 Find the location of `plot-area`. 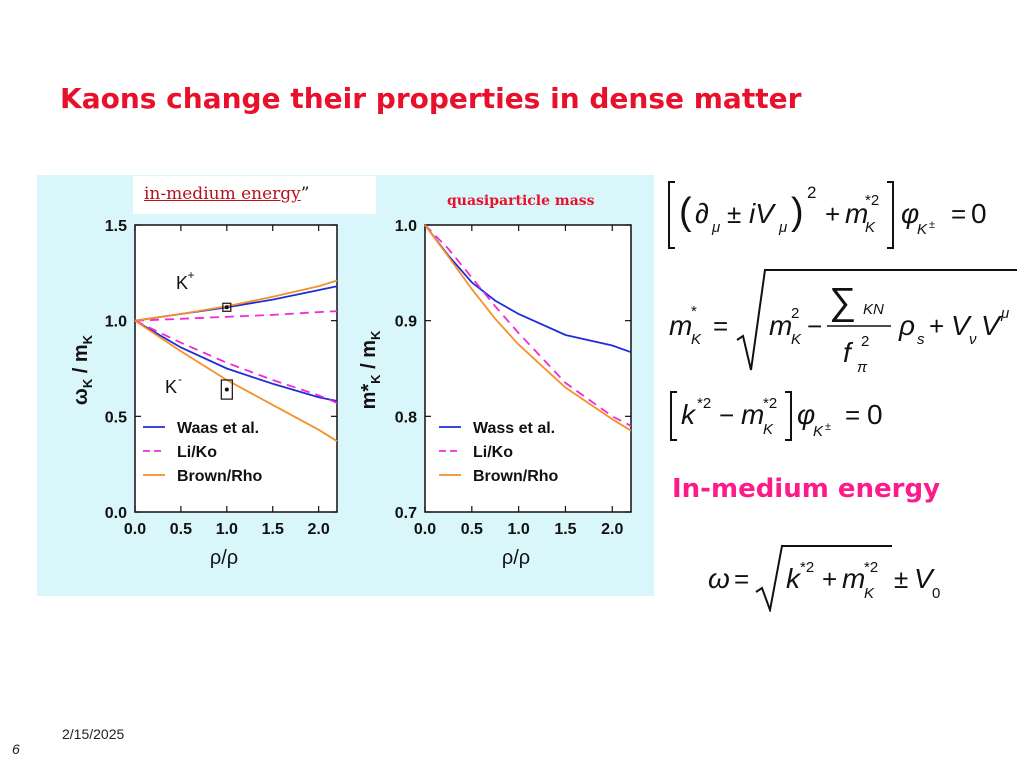

plot-area is located at coordinates (236, 368).